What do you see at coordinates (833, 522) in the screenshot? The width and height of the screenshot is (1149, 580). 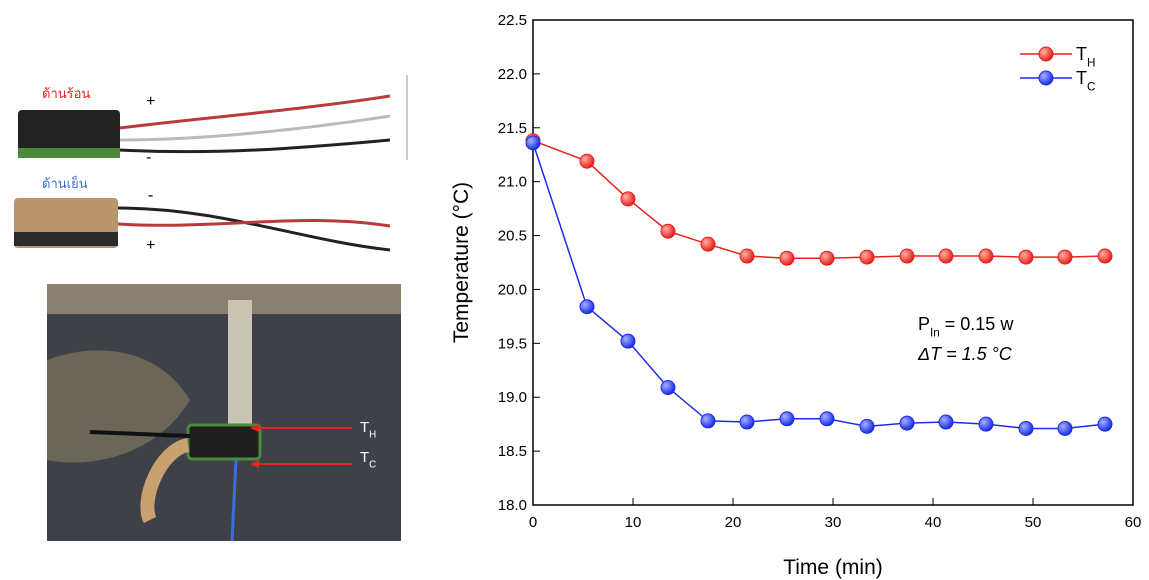 I see `x-tick-label: 30` at bounding box center [833, 522].